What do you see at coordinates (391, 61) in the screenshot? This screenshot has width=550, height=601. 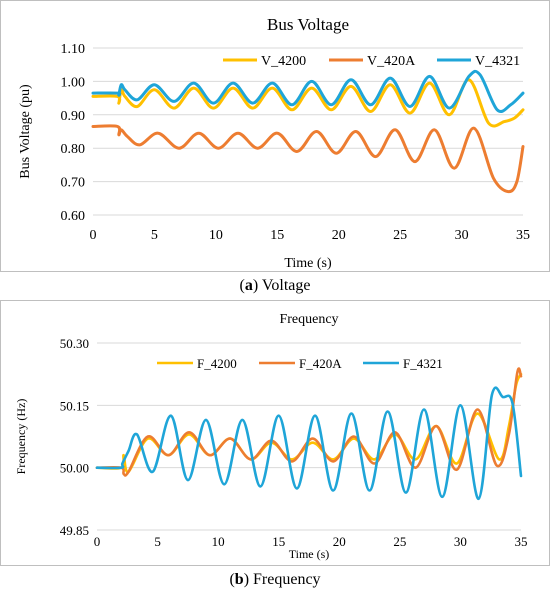 I see `voltage-legend-label-v-420a: V_420A` at bounding box center [391, 61].